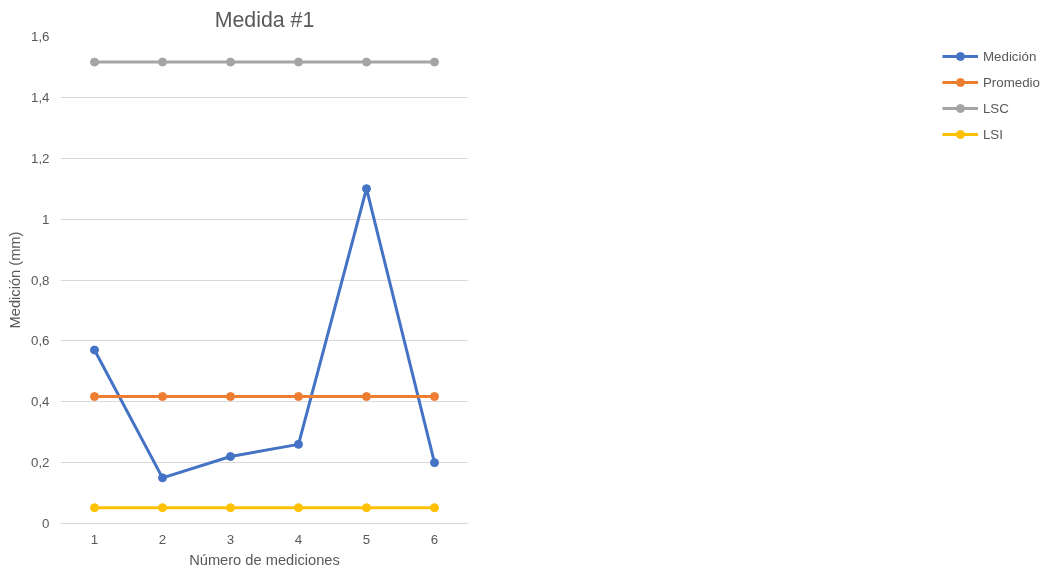  Describe the element at coordinates (40, 341) in the screenshot. I see `y-tick-label: 0,6` at that location.